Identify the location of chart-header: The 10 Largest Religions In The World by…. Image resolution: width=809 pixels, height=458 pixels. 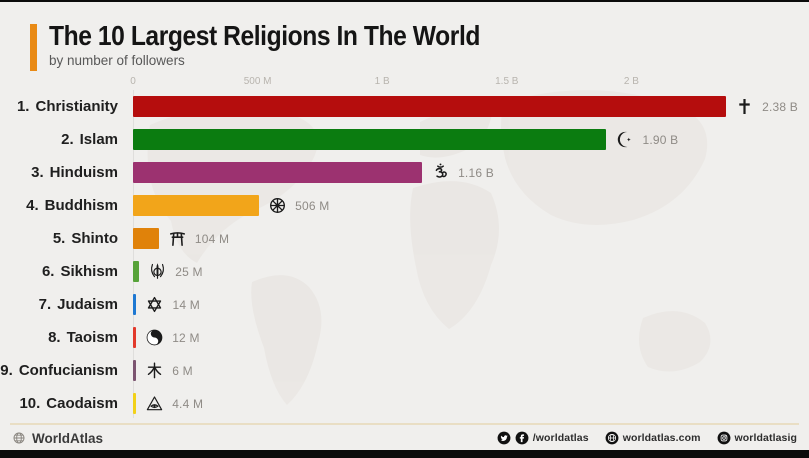
(284, 46).